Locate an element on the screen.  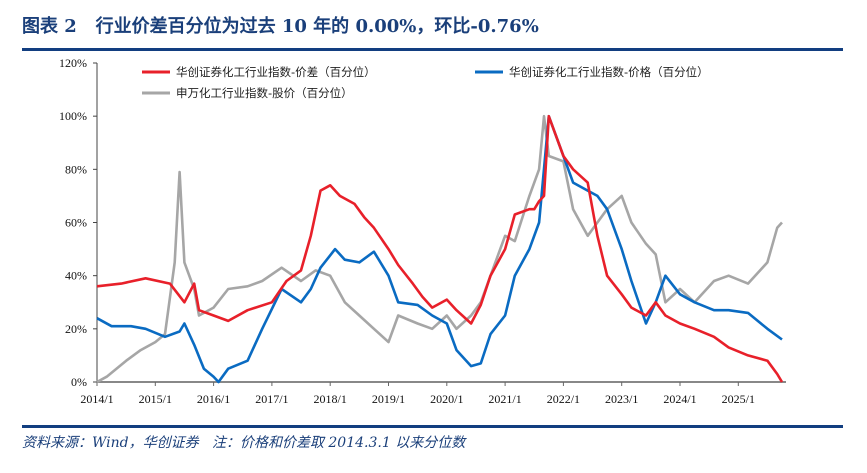
y-tick-label: 40% is located at coordinates (76, 276).